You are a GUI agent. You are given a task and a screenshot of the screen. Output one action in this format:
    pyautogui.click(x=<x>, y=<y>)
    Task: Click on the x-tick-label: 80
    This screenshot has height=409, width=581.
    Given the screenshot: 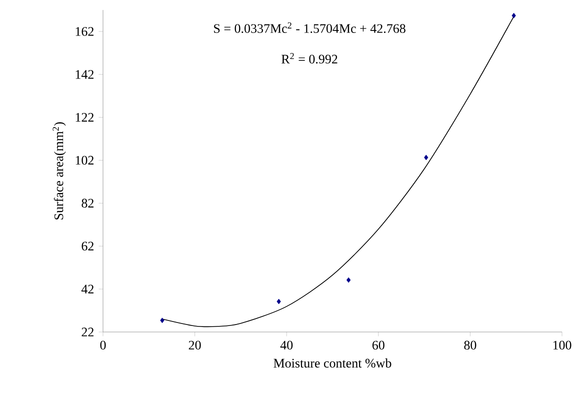 What is the action you would take?
    pyautogui.click(x=470, y=345)
    